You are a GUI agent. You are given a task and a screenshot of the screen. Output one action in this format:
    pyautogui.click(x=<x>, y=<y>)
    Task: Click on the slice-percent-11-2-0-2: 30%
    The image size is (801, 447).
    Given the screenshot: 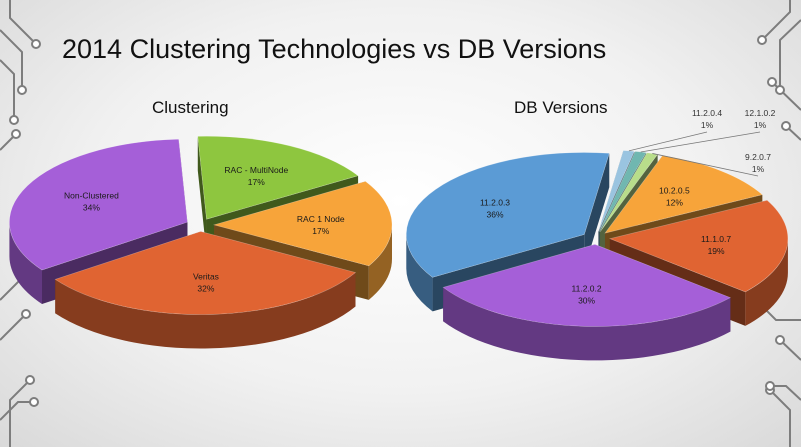 What is the action you would take?
    pyautogui.click(x=586, y=300)
    